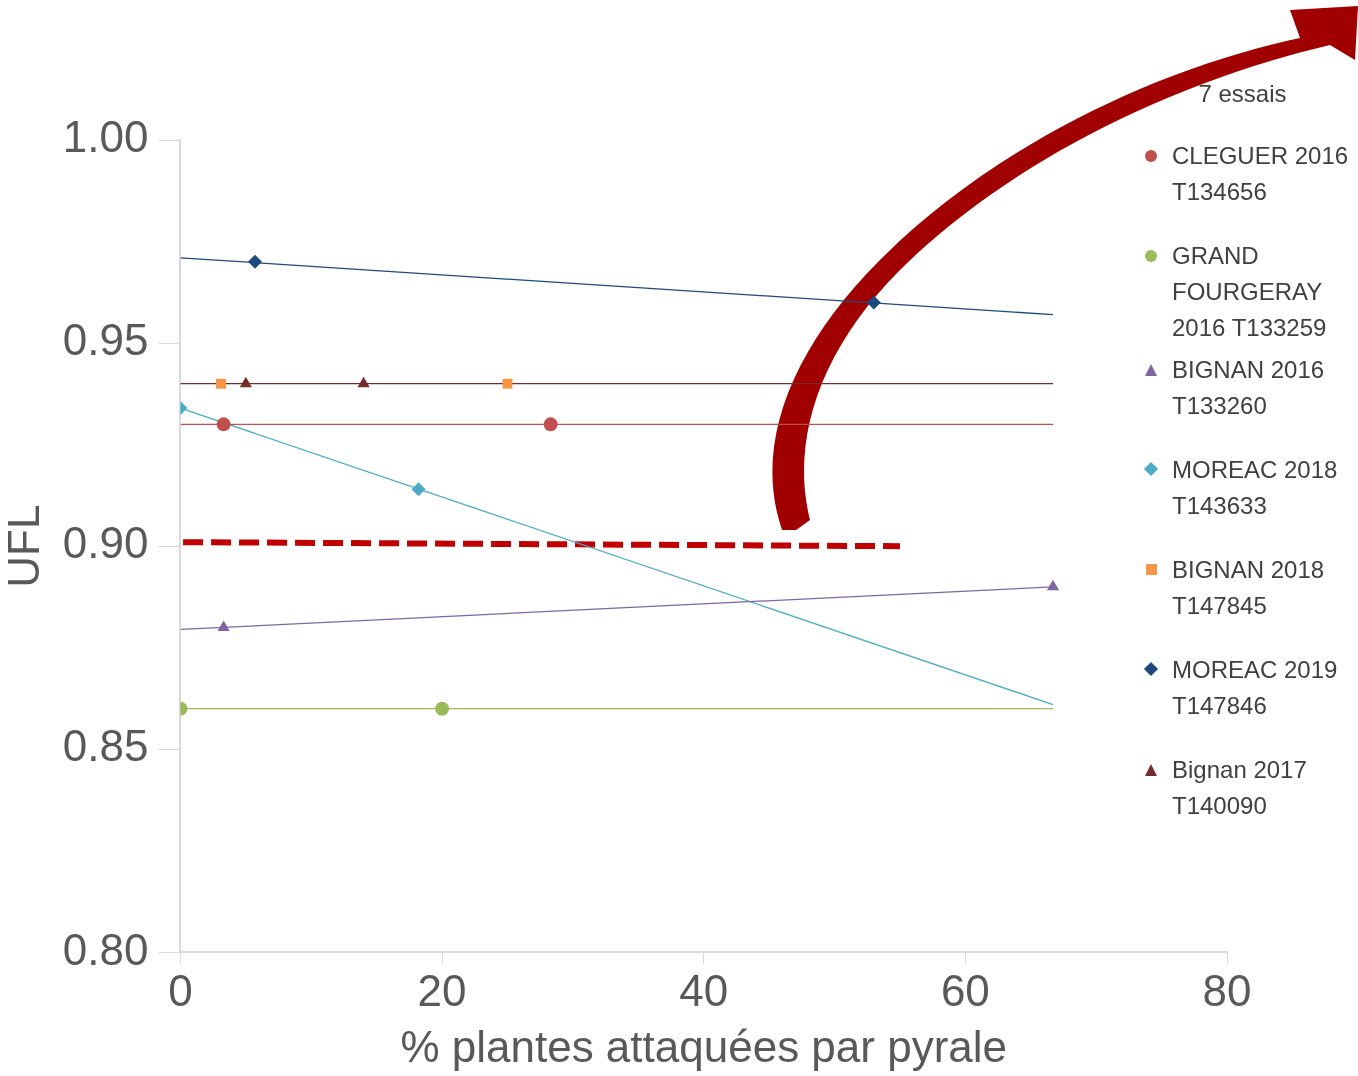 This screenshot has width=1358, height=1076. I want to click on legend-label: BIGNAN 2016 T133260, so click(1249, 388).